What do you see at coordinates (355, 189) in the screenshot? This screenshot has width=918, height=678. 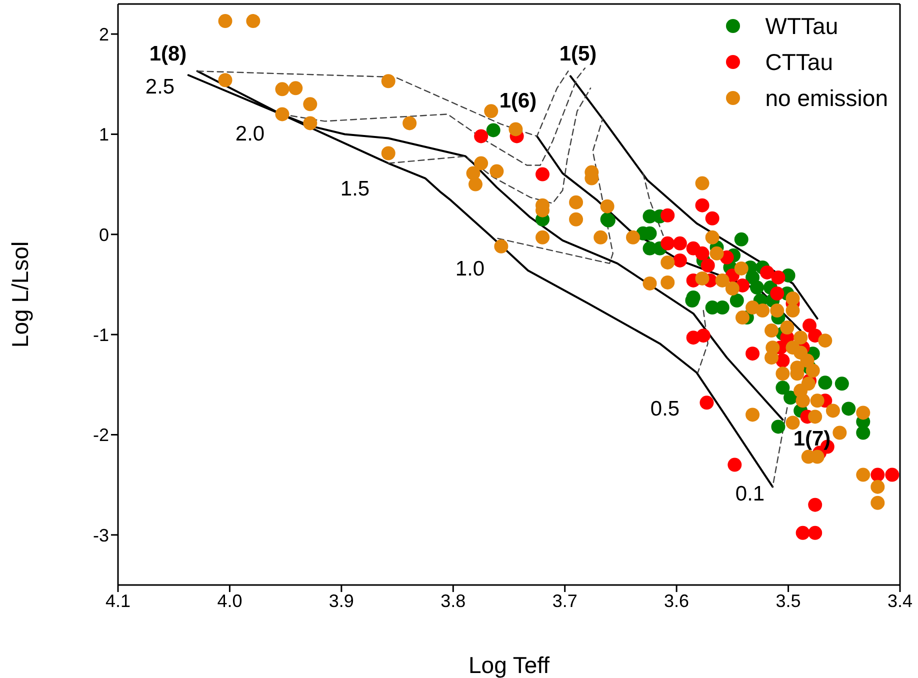 I see `annotation: 1.5` at bounding box center [355, 189].